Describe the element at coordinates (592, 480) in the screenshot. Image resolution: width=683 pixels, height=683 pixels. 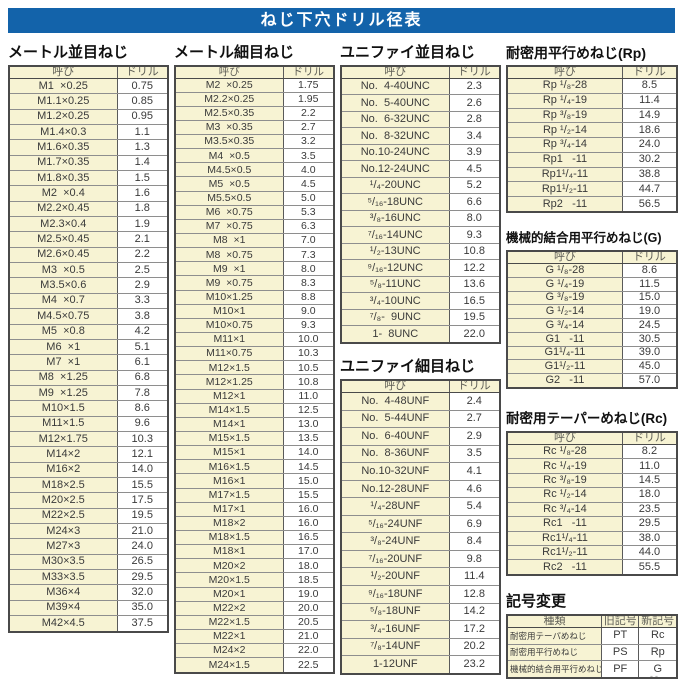
I see `table-row: Rc ³/₈-19 14.5` at that location.